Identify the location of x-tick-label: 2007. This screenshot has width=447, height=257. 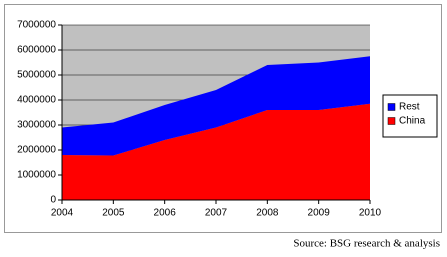
(216, 213).